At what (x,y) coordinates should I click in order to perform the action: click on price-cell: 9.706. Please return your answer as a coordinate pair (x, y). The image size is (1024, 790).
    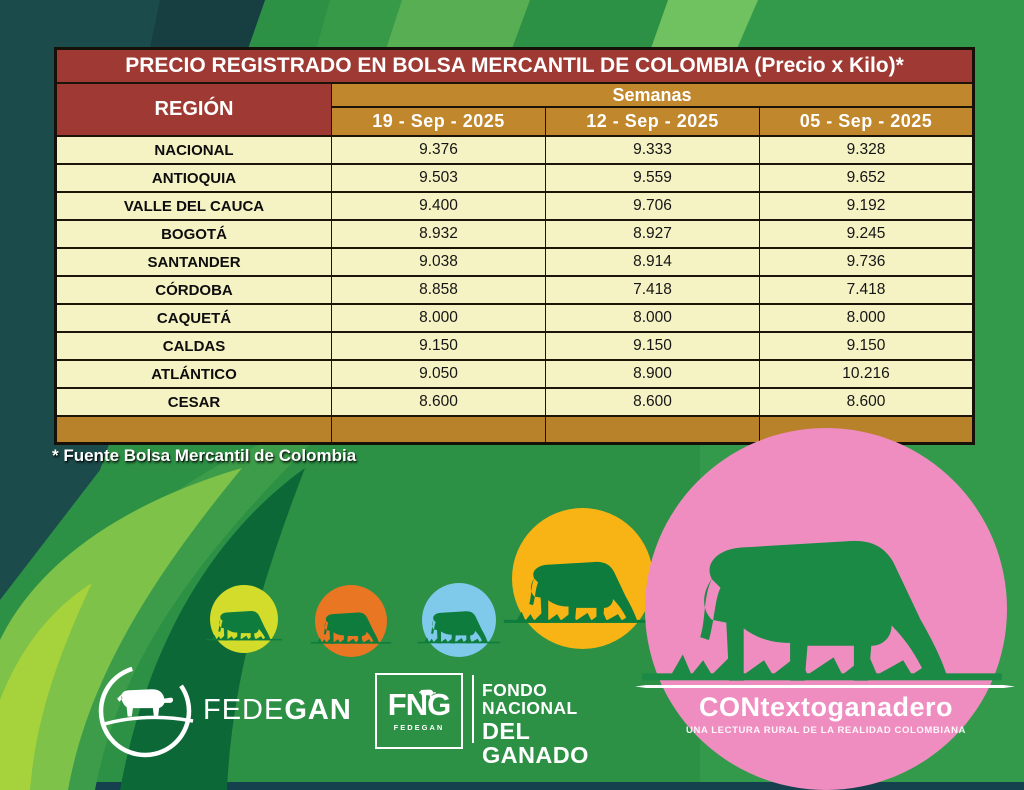
    Looking at the image, I should click on (652, 206).